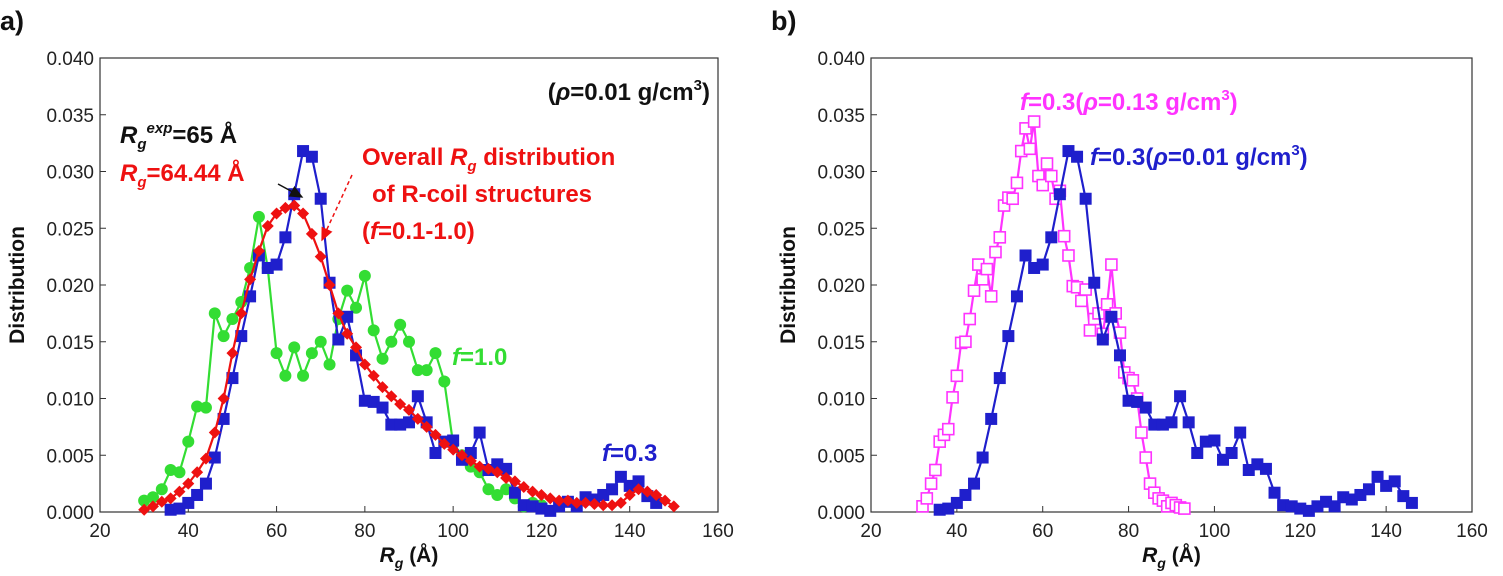  I want to click on y-tick-label: 0.040, so click(841, 59).